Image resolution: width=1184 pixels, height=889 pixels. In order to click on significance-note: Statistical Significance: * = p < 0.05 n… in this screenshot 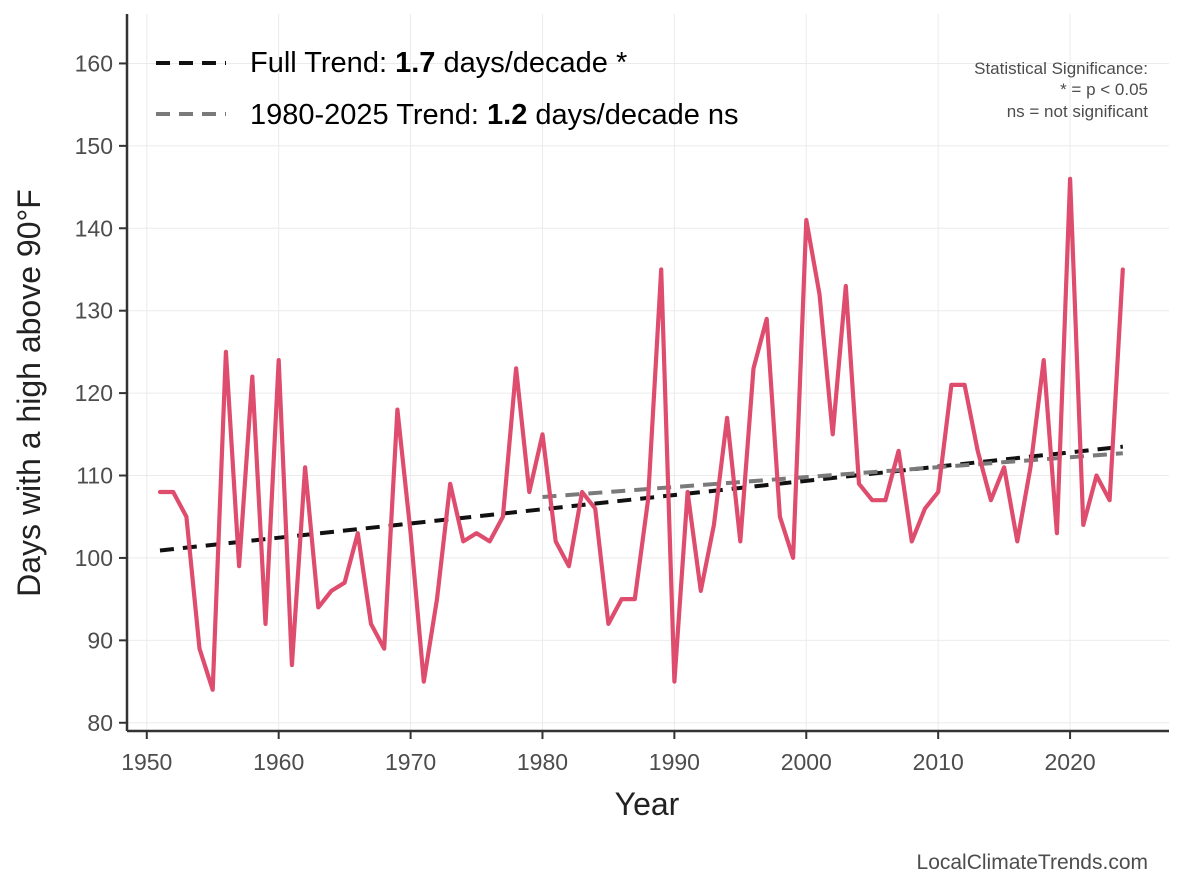, I will do `click(1061, 90)`.